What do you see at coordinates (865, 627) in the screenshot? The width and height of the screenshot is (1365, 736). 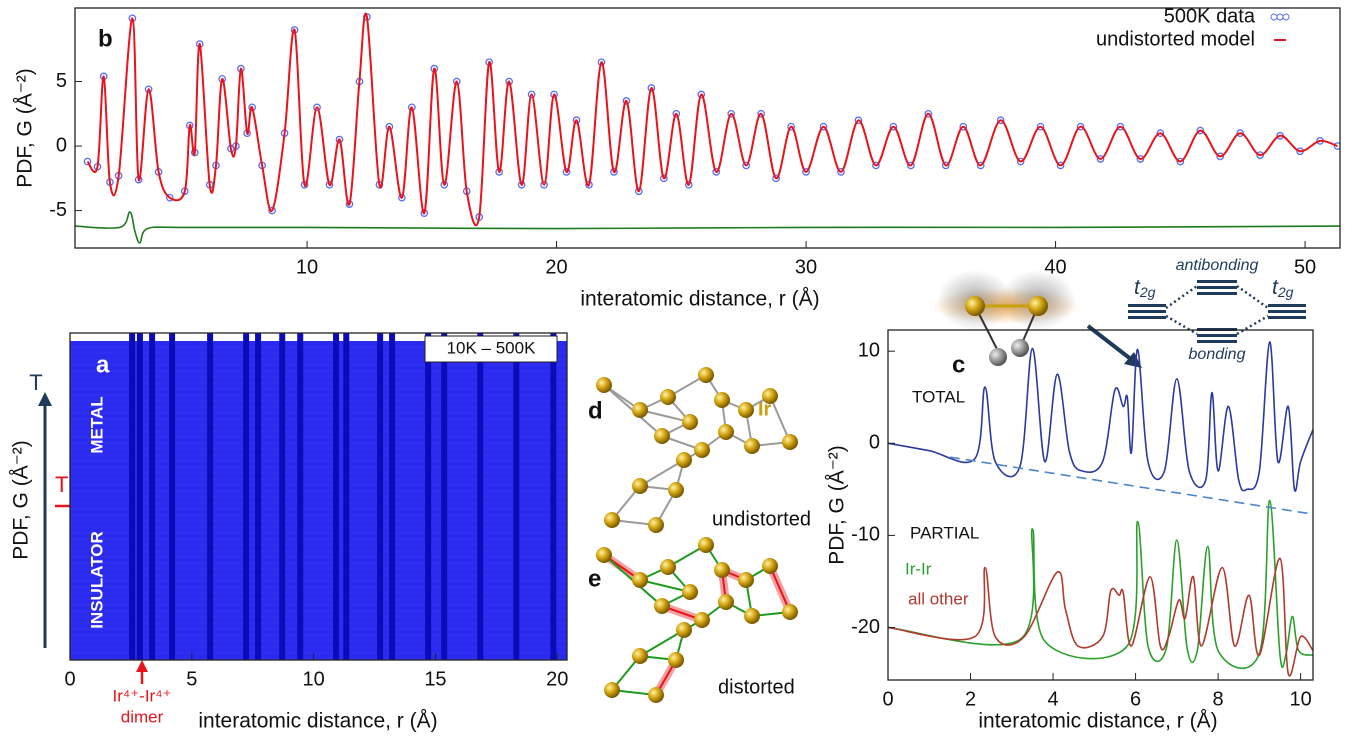 I see `y-tick-label: -20` at bounding box center [865, 627].